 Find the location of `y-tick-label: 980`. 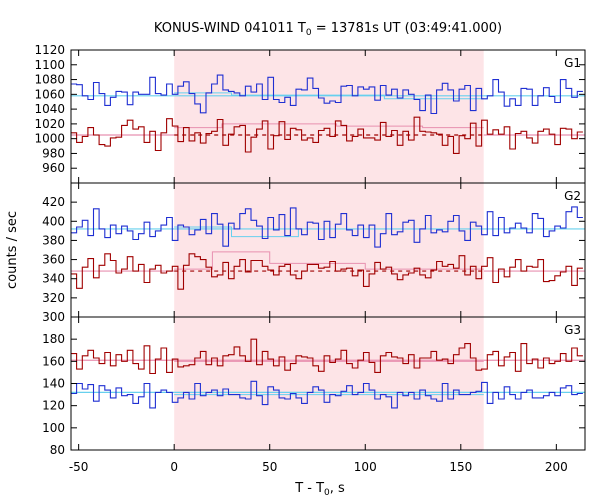

y-tick-label: 980 is located at coordinates (53, 153).